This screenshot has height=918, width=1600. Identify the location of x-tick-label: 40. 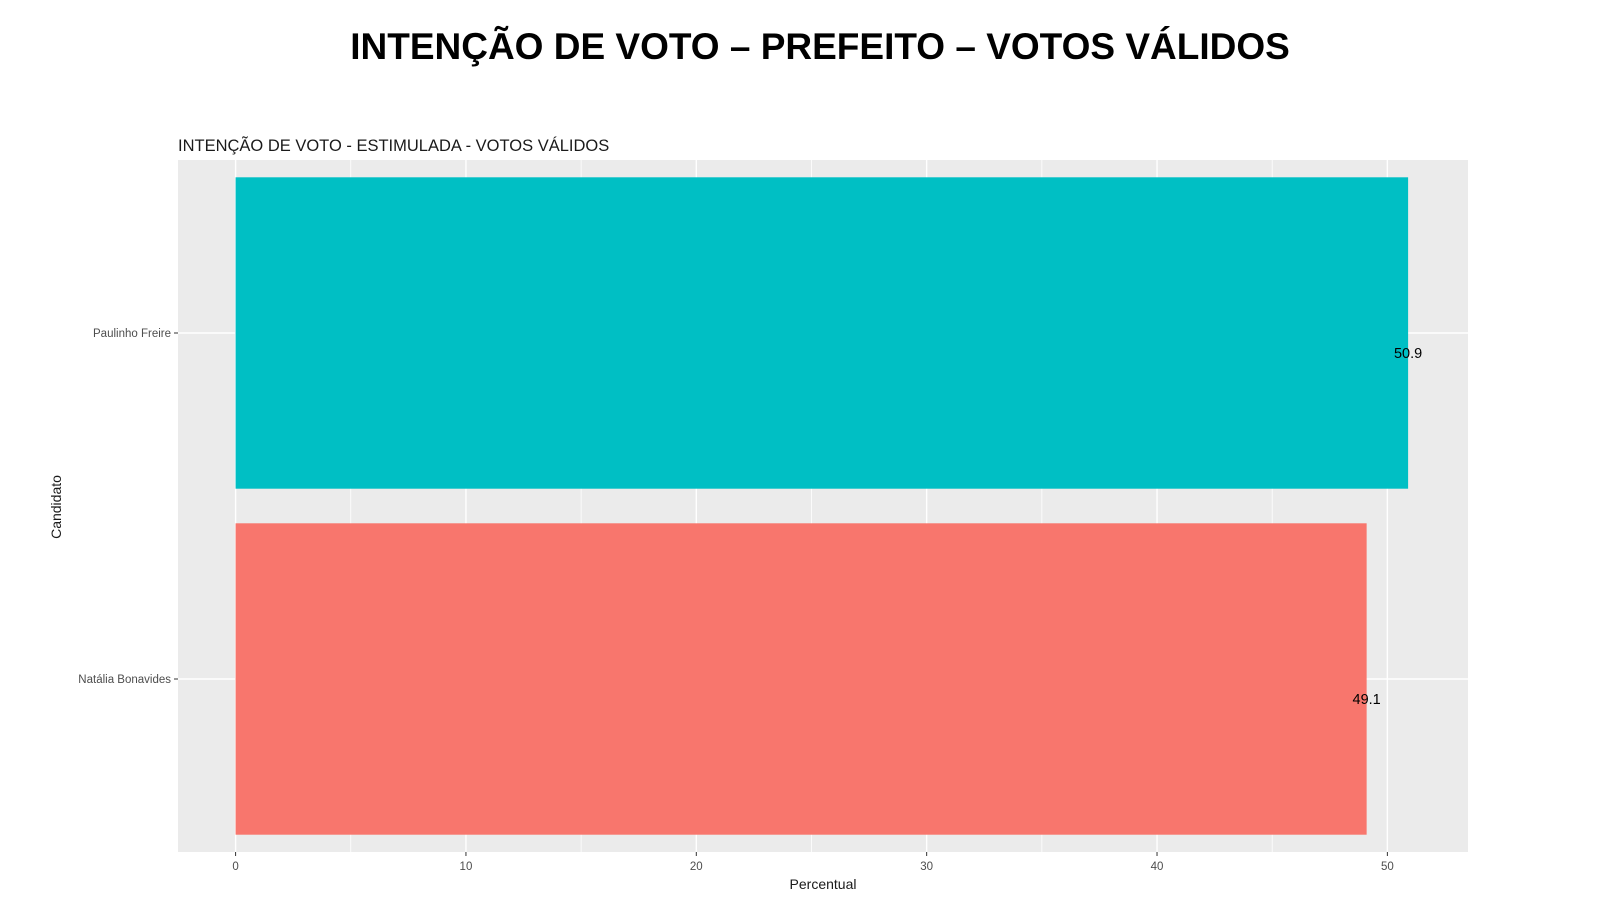
(1157, 867).